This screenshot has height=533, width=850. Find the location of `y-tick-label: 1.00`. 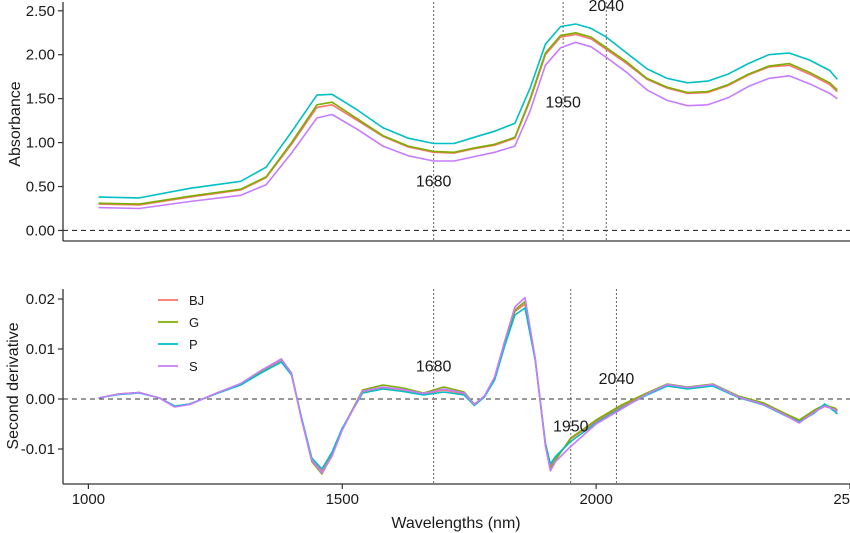

y-tick-label: 1.00 is located at coordinates (40, 143).